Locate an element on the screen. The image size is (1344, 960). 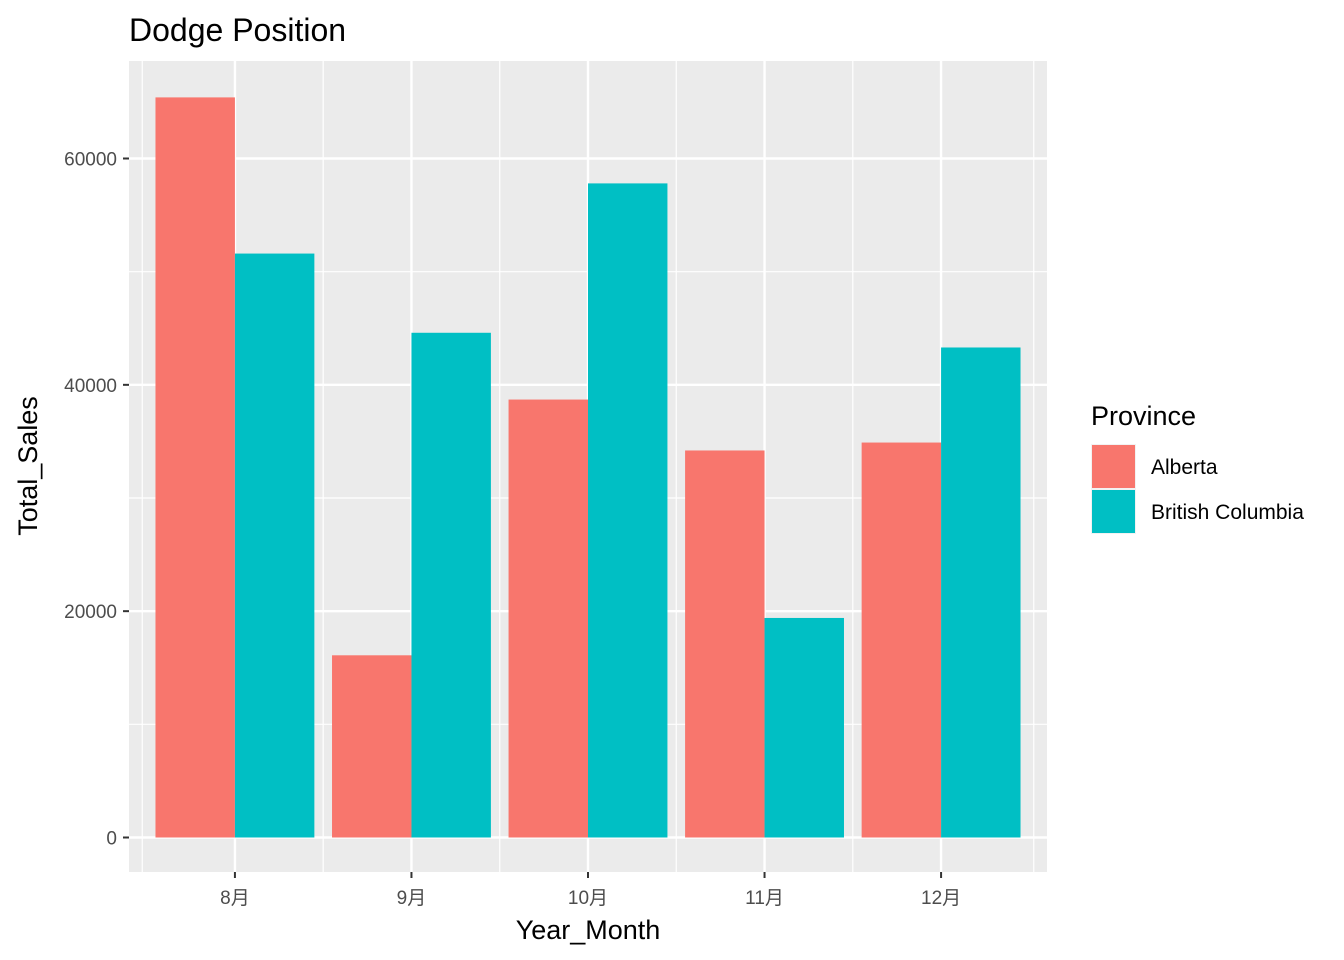
legend-label: British Columbia is located at coordinates (1227, 512).